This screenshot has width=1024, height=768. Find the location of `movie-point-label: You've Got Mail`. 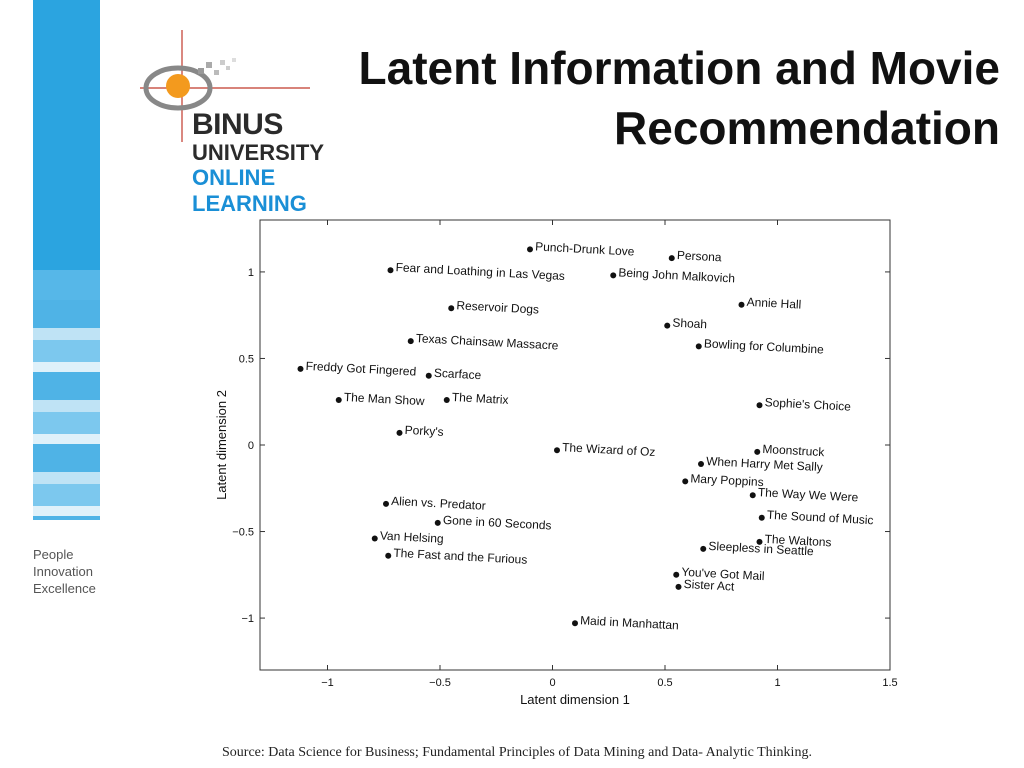

movie-point-label: You've Got Mail is located at coordinates (723, 574).